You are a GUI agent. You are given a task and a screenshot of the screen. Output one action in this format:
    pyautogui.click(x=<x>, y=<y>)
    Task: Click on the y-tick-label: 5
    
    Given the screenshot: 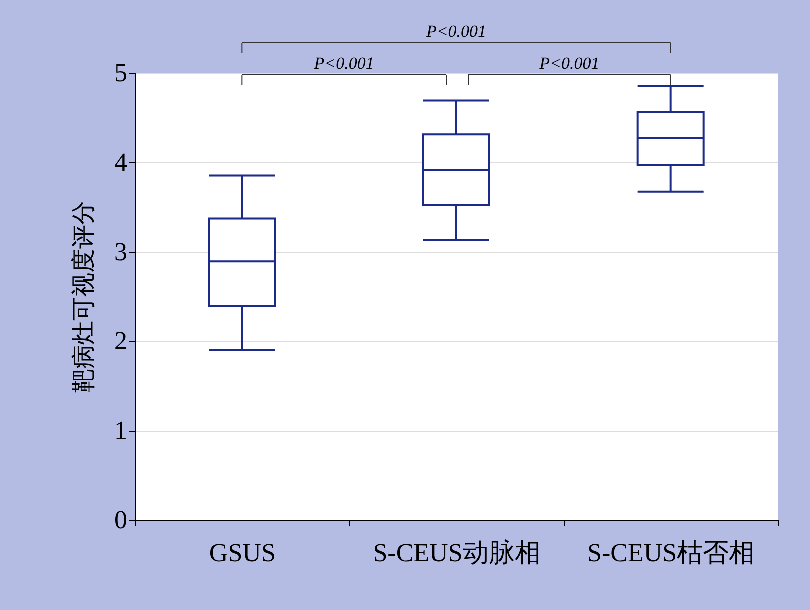 What is the action you would take?
    pyautogui.click(x=121, y=73)
    